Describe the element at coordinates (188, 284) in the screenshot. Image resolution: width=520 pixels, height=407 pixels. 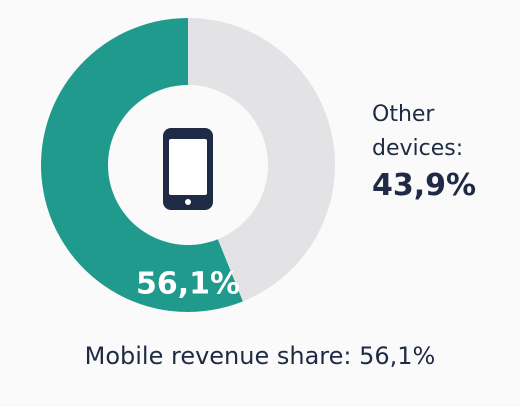
I see `slice-label: 56,1%` at that location.